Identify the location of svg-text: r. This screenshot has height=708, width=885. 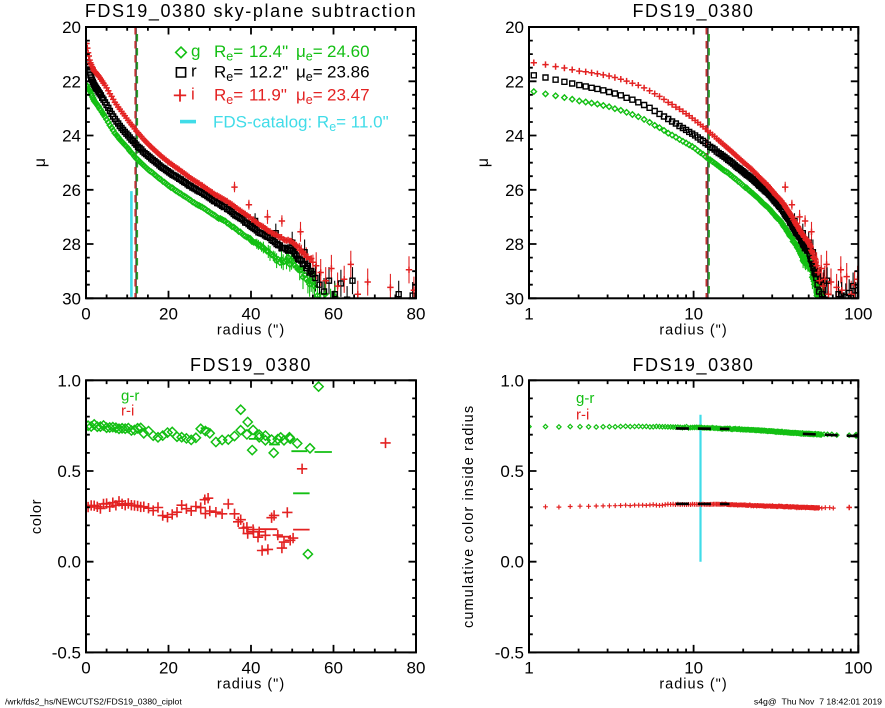
(194, 71).